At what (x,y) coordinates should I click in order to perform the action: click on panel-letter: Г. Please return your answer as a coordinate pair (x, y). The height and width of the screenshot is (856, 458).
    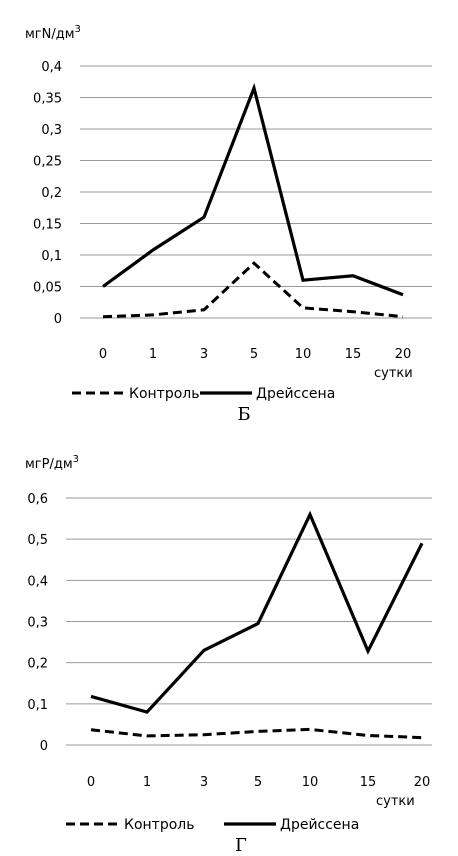
    Looking at the image, I should click on (241, 845).